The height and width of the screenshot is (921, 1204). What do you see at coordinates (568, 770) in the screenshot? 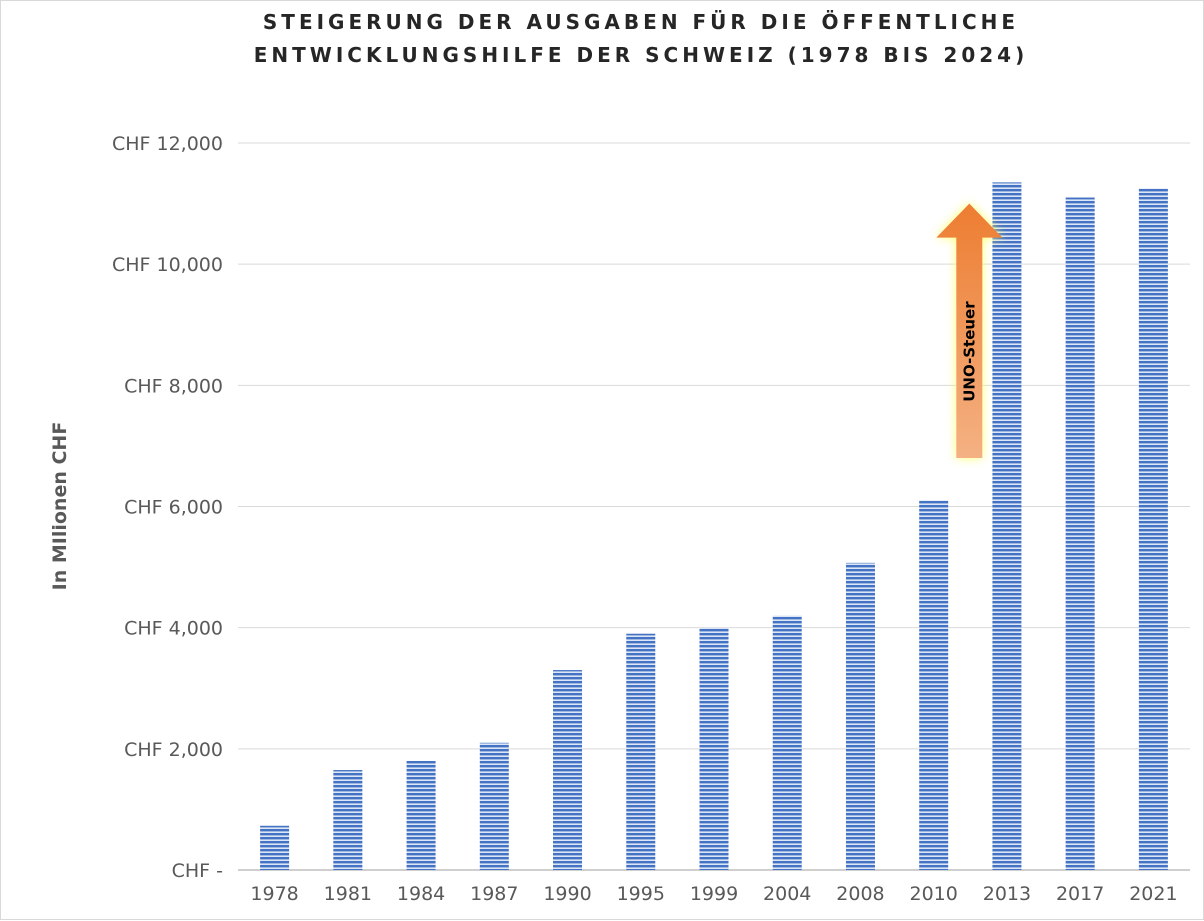
I see `bar-1990` at bounding box center [568, 770].